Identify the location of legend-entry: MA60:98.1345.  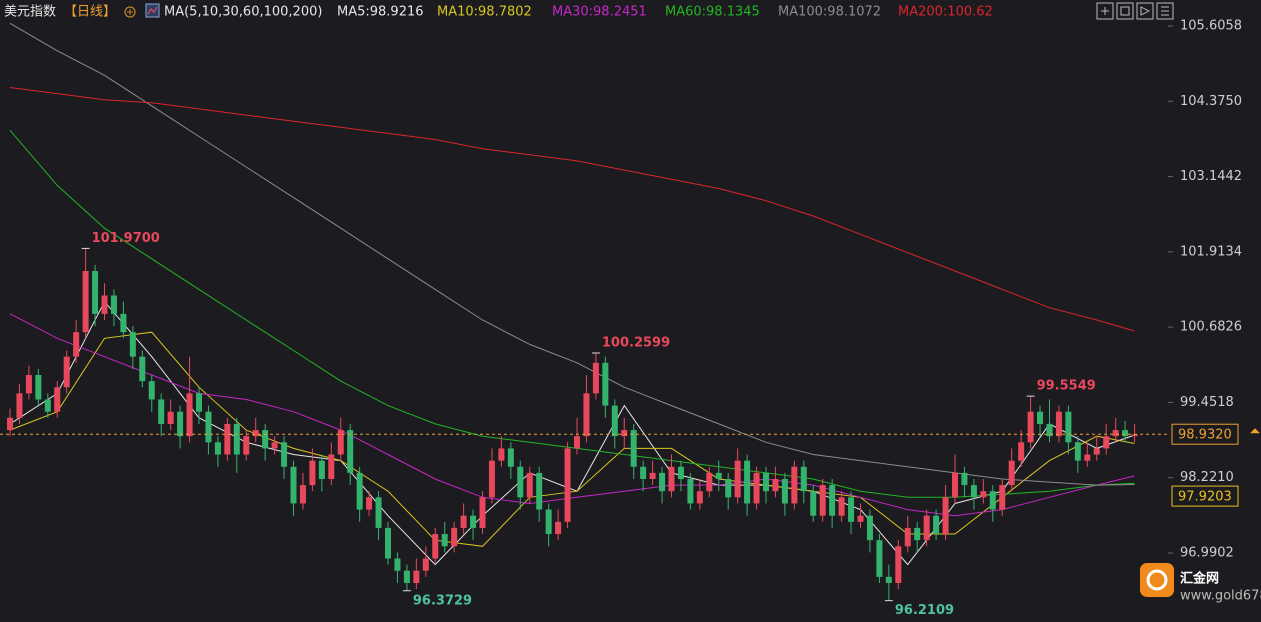
(712, 12).